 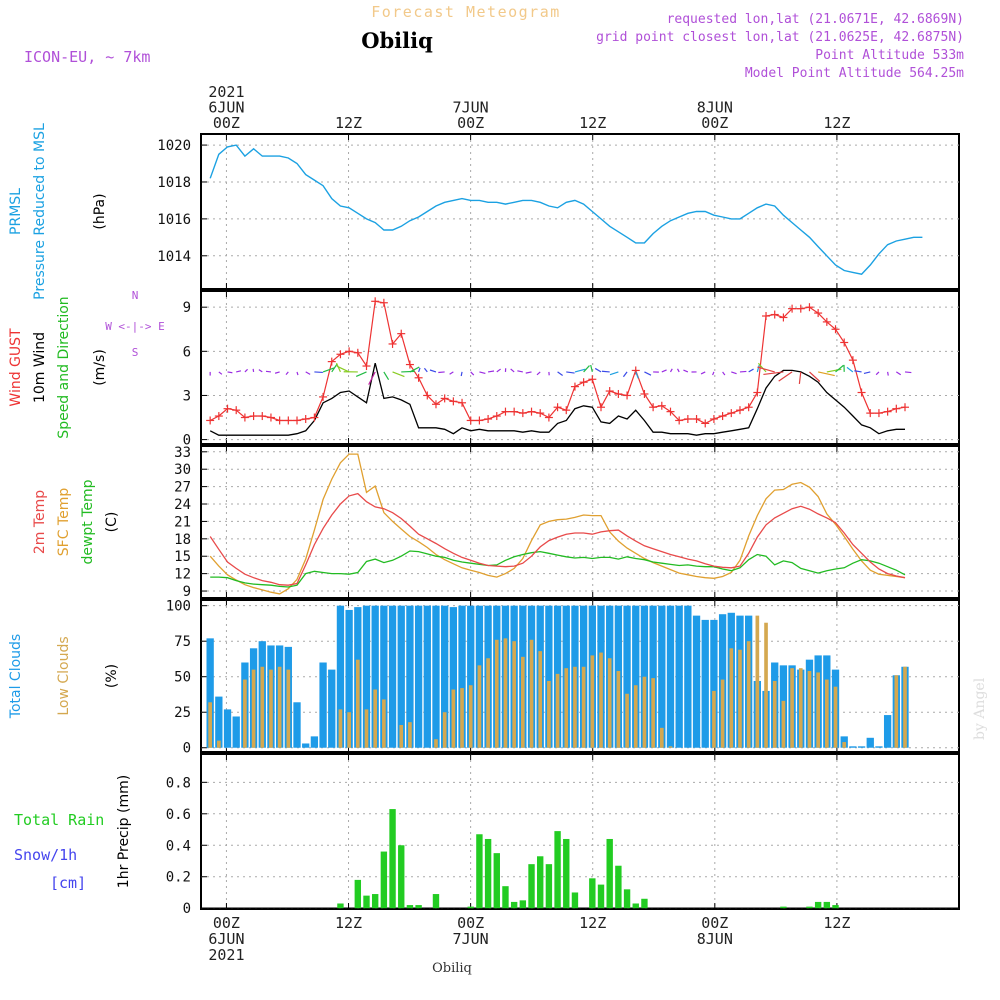 I want to click on top-axis-label: 00Z, so click(x=470, y=123).